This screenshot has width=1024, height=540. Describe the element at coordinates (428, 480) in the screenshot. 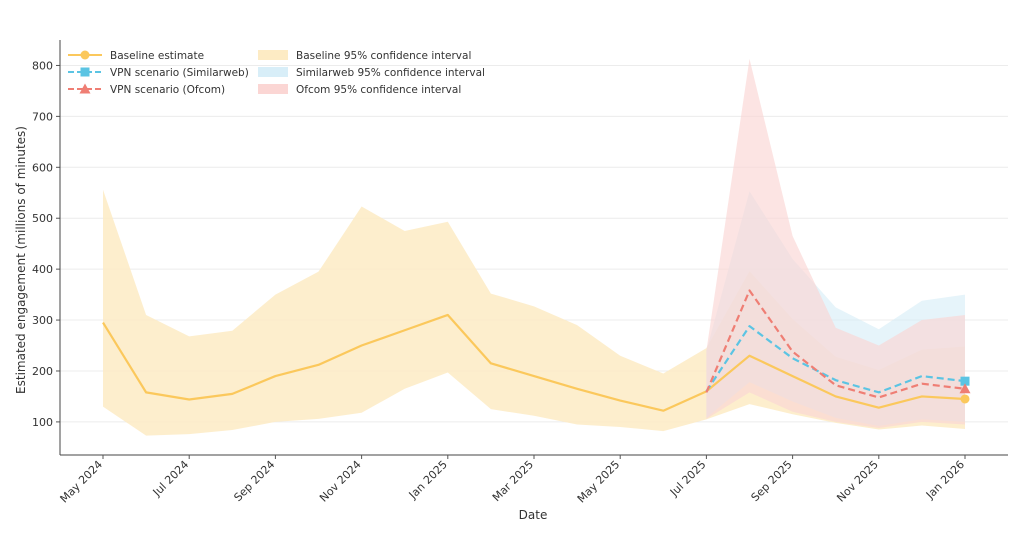

I see `x-tick-label: Jan 2025` at that location.